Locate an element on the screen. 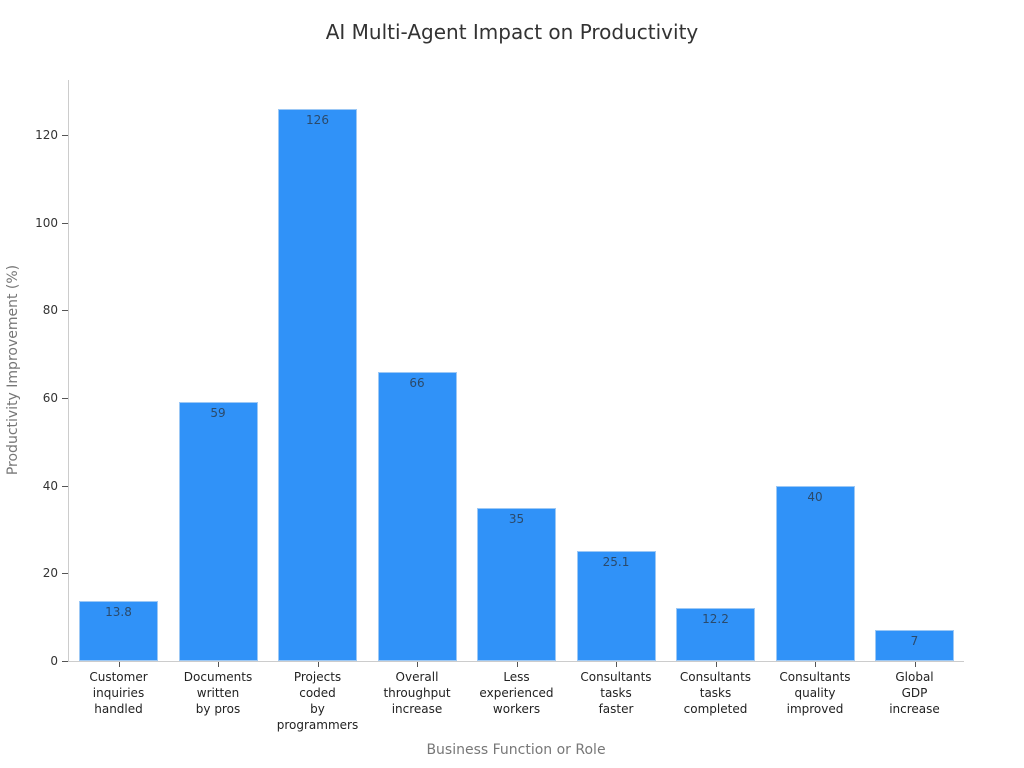  y-tick-label: 60 is located at coordinates (50, 398).